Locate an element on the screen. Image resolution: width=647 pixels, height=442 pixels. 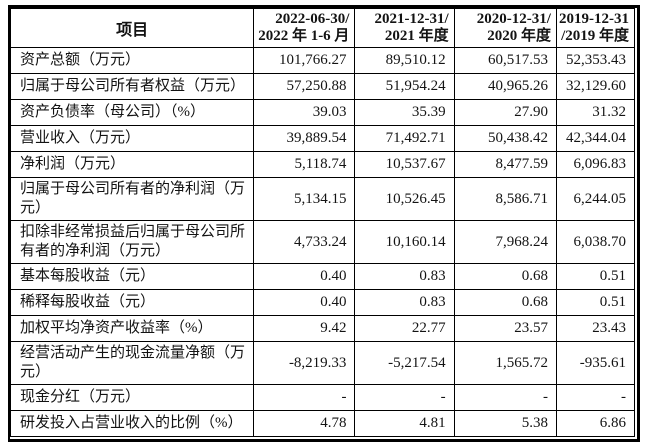
header-period-2022h1: 2022-06-30/ 2022 年 1-6 月 is located at coordinates (304, 28).